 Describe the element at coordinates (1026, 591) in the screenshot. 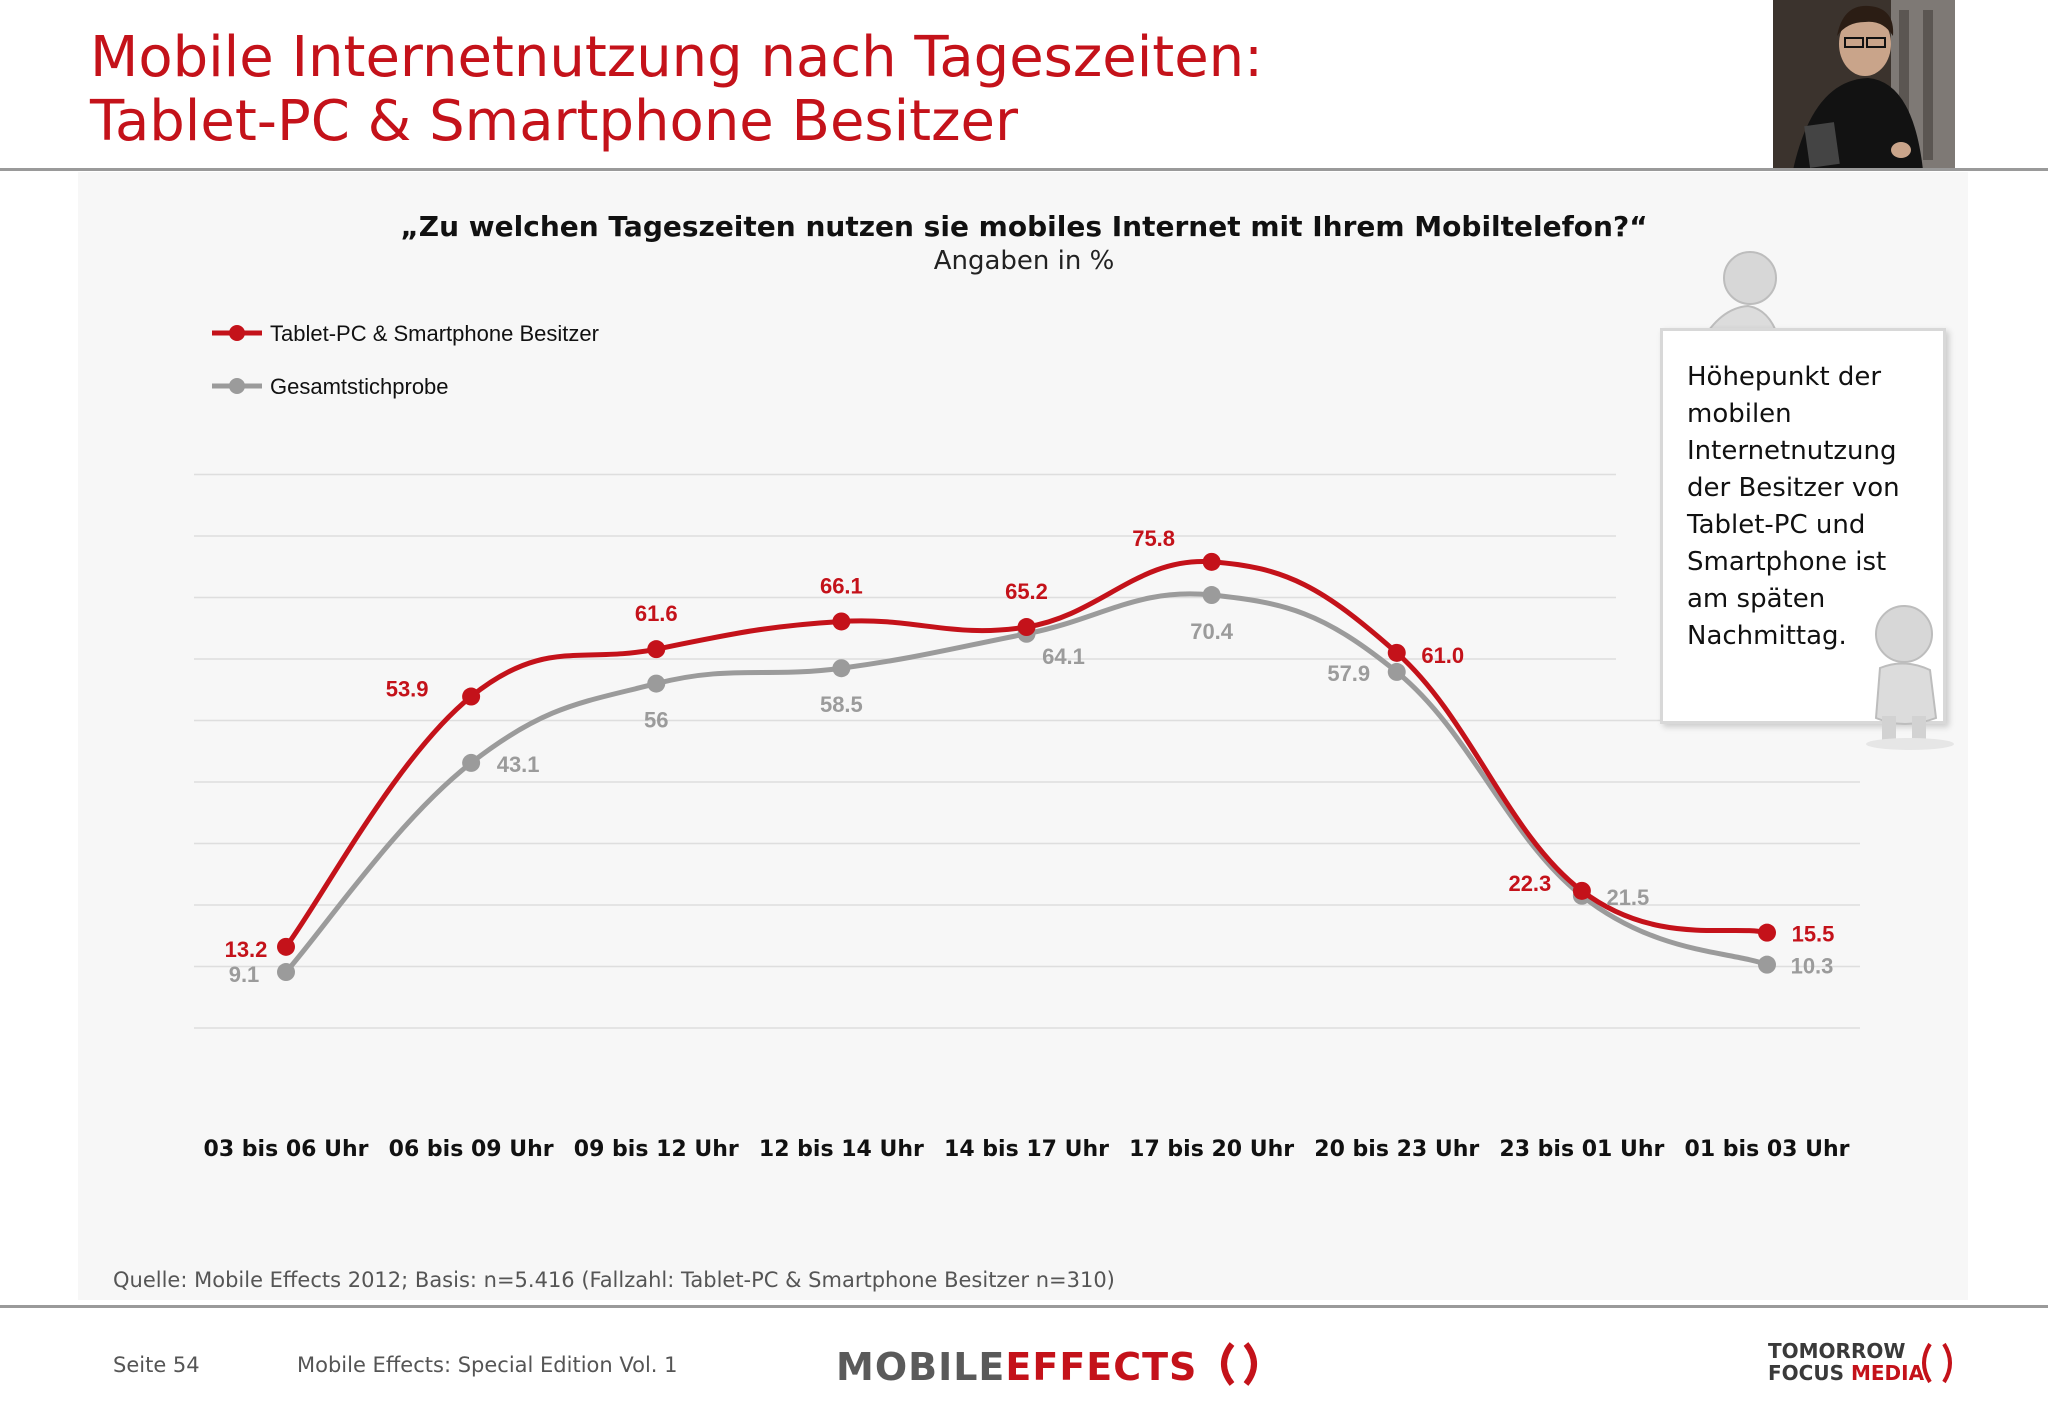

I see `data-label-owners: 65.2` at that location.